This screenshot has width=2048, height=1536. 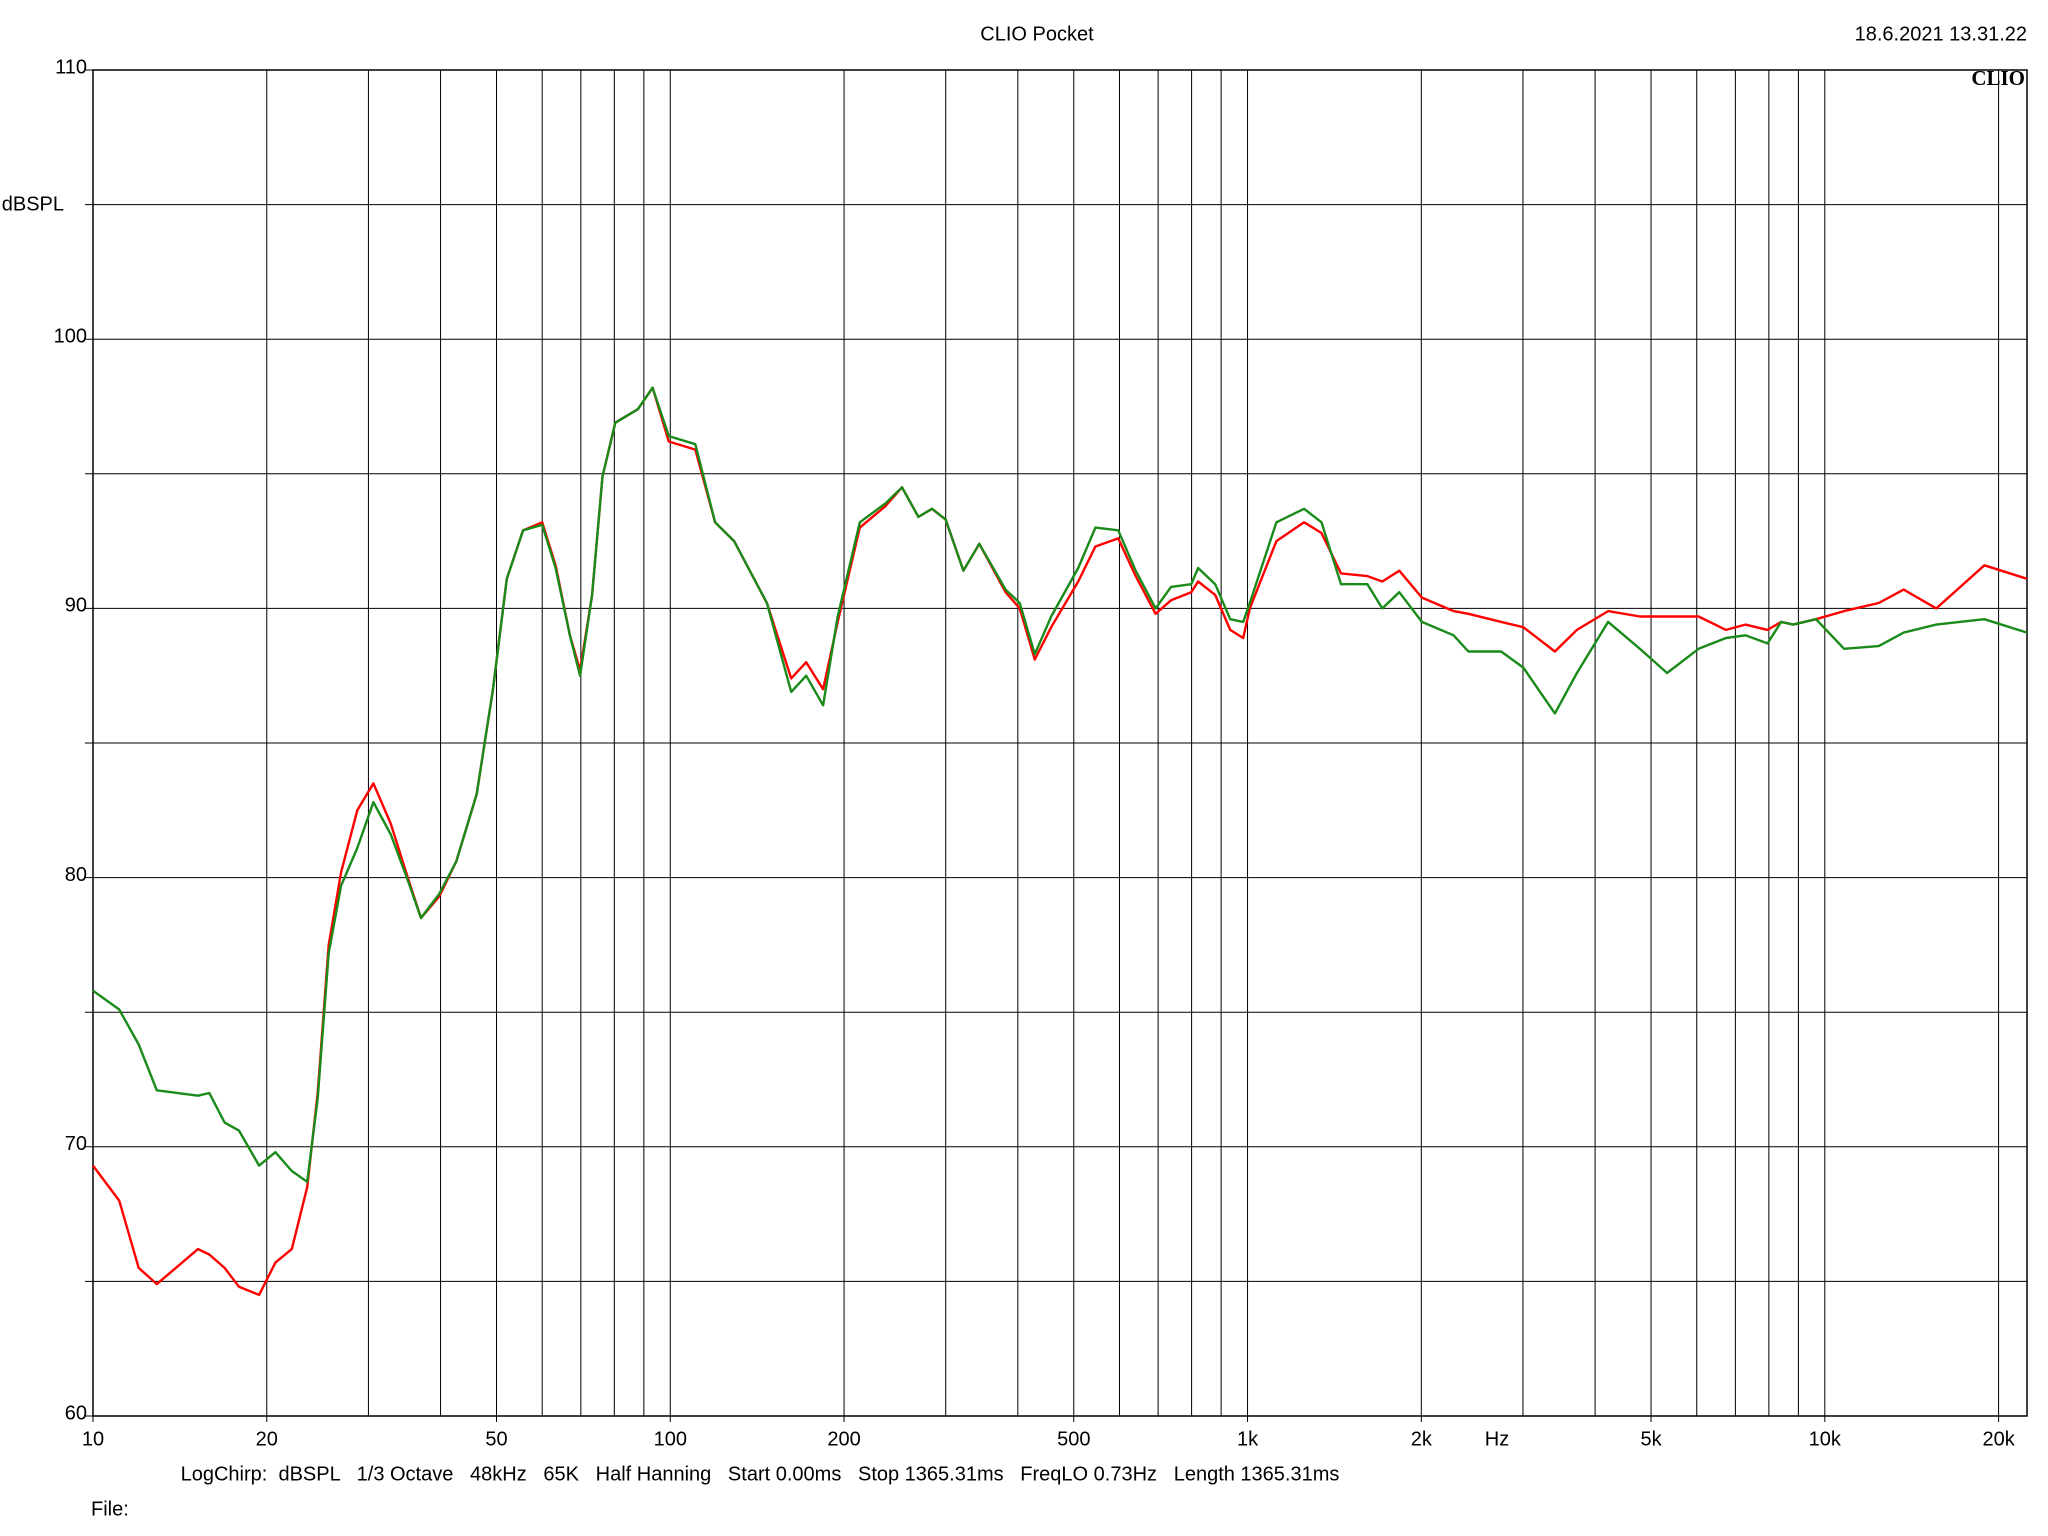 What do you see at coordinates (1248, 1439) in the screenshot?
I see `x-tick-label: 1k` at bounding box center [1248, 1439].